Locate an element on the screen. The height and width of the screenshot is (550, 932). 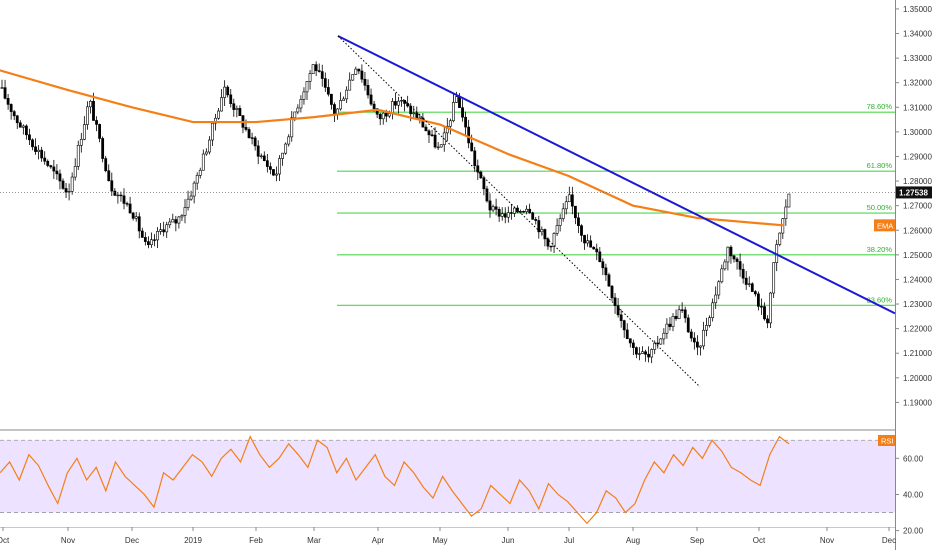
time-tick-label: Jul is located at coordinates (569, 540).